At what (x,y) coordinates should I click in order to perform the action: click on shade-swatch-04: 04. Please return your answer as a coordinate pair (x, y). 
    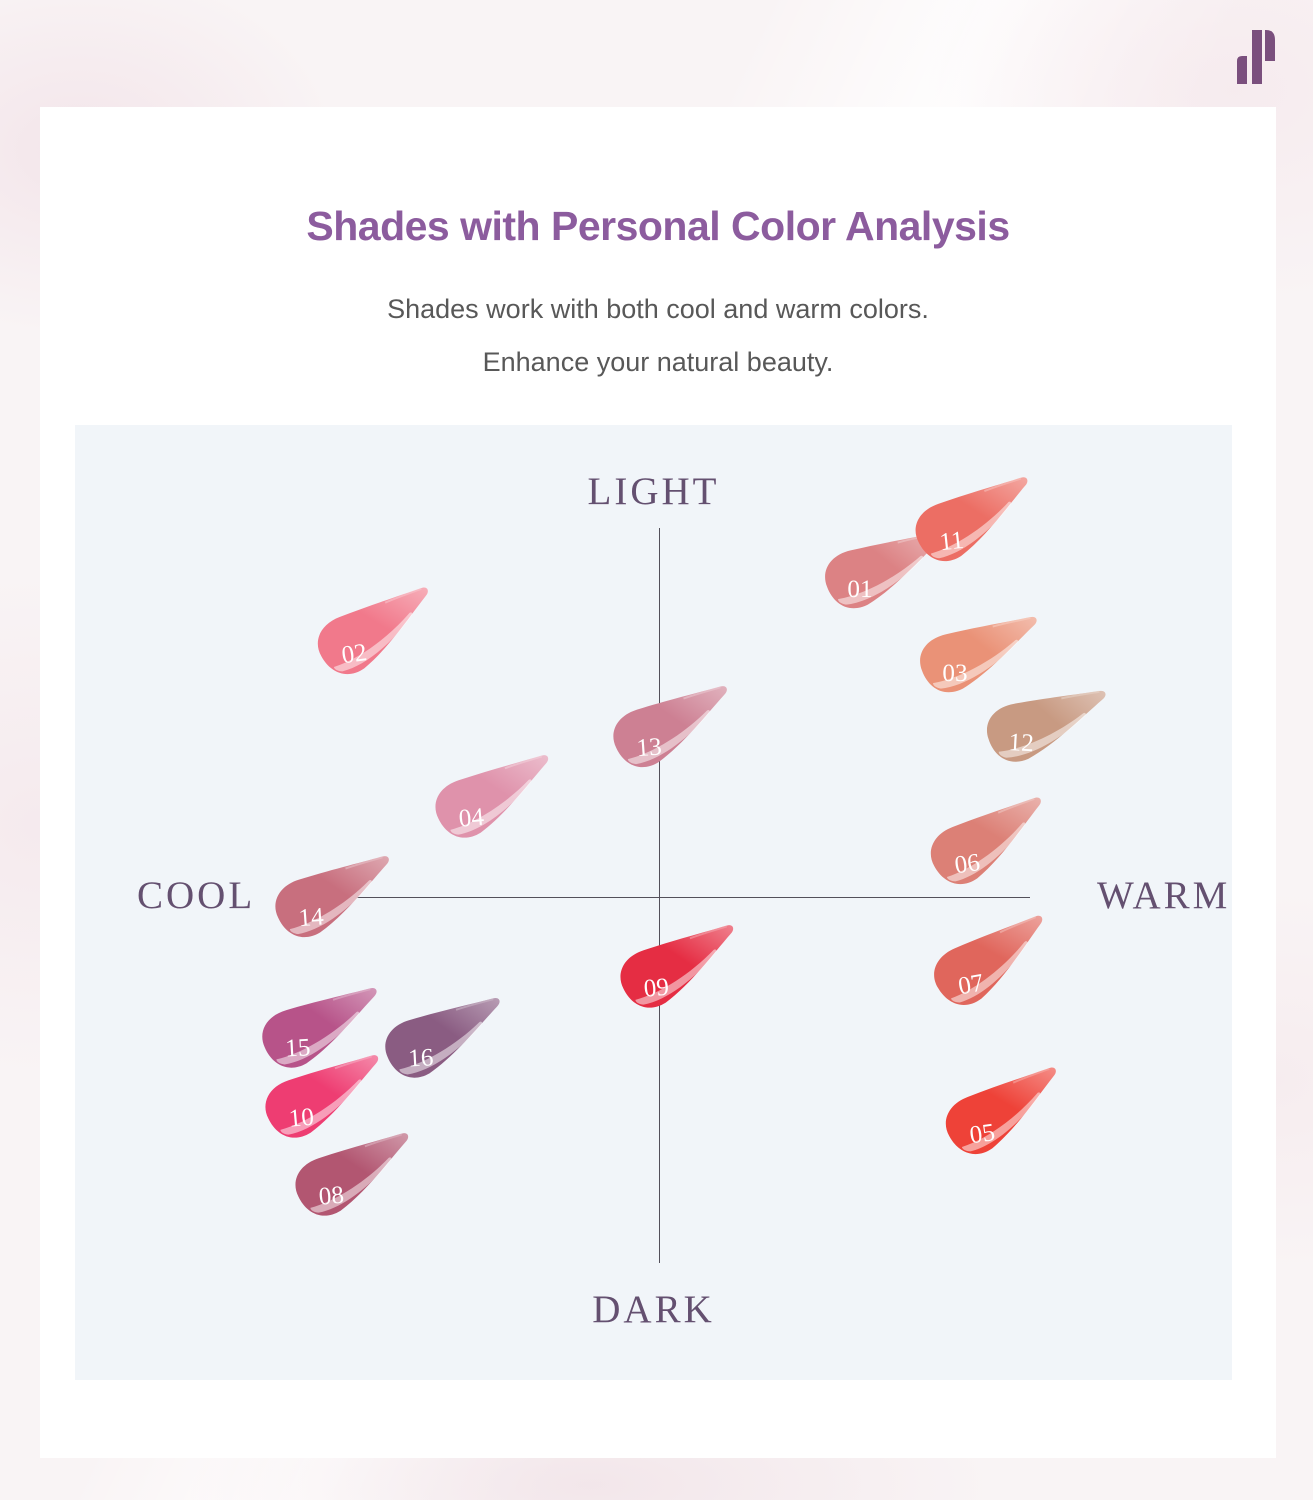
    Looking at the image, I should click on (491, 801).